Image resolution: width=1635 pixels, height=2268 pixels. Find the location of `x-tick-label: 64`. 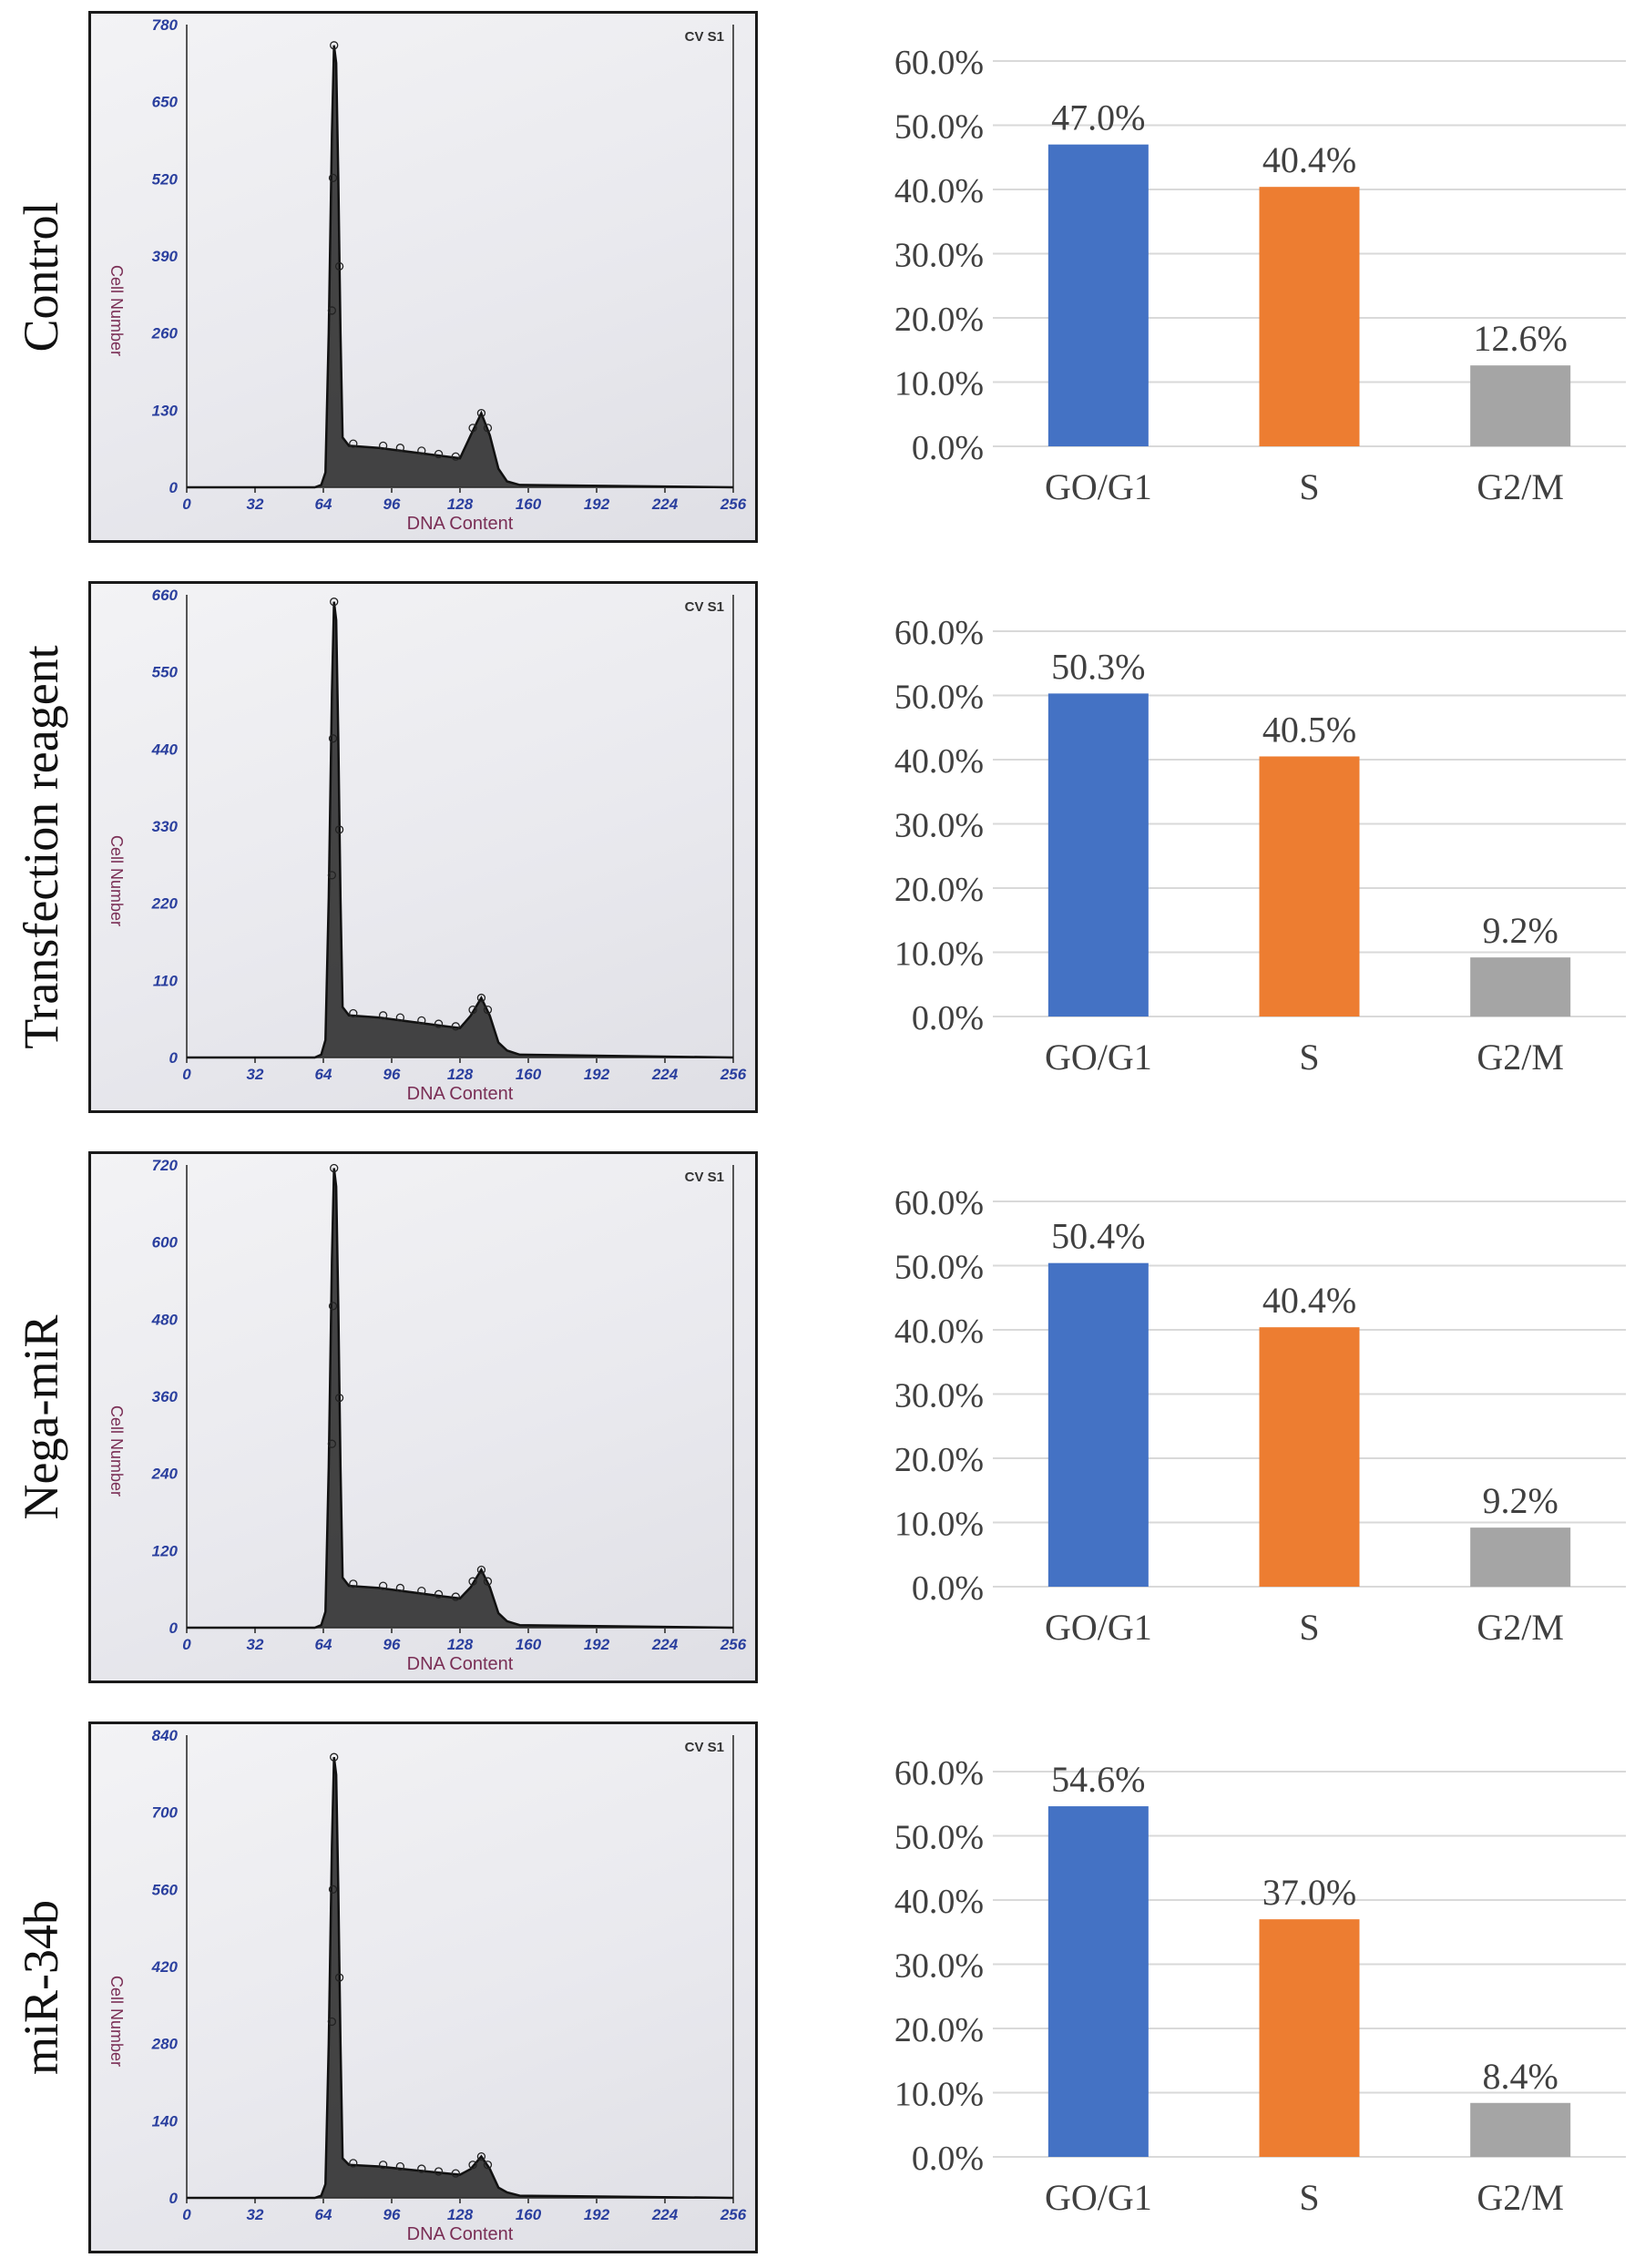

x-tick-label: 64 is located at coordinates (323, 1074).